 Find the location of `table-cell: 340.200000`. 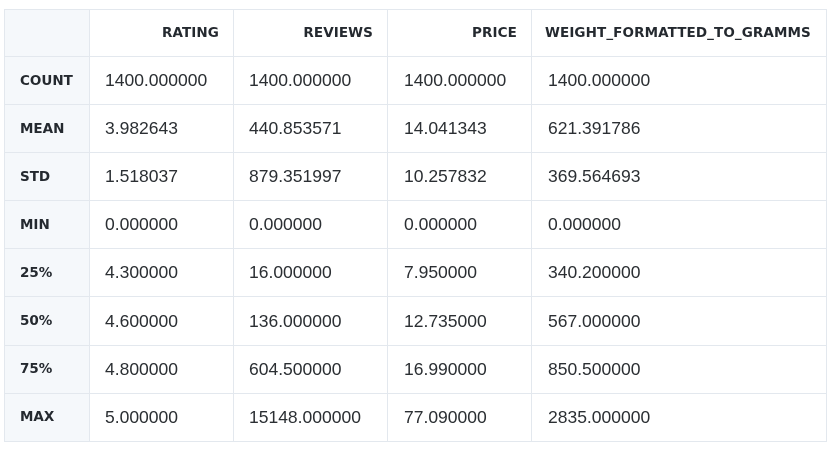

table-cell: 340.200000 is located at coordinates (679, 273).